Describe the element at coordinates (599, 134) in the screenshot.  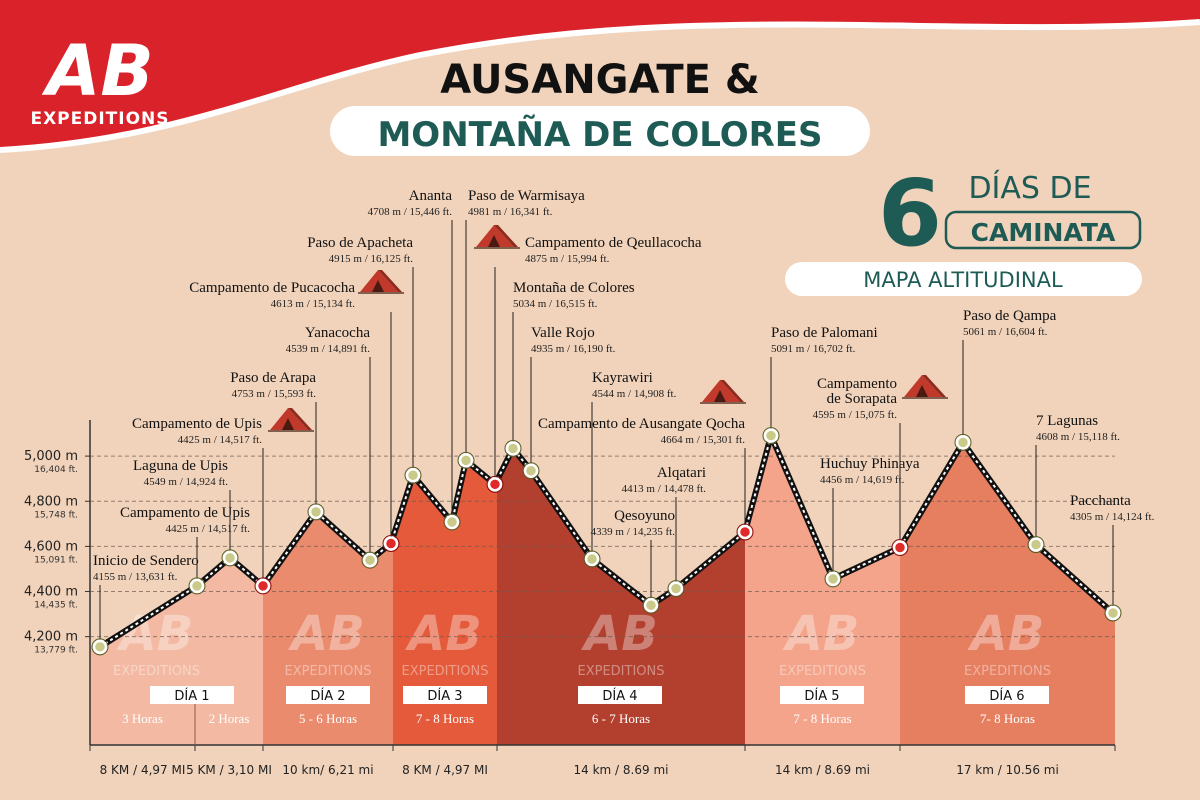
I see `title-line2: MONTAÑA DE COLORES` at that location.